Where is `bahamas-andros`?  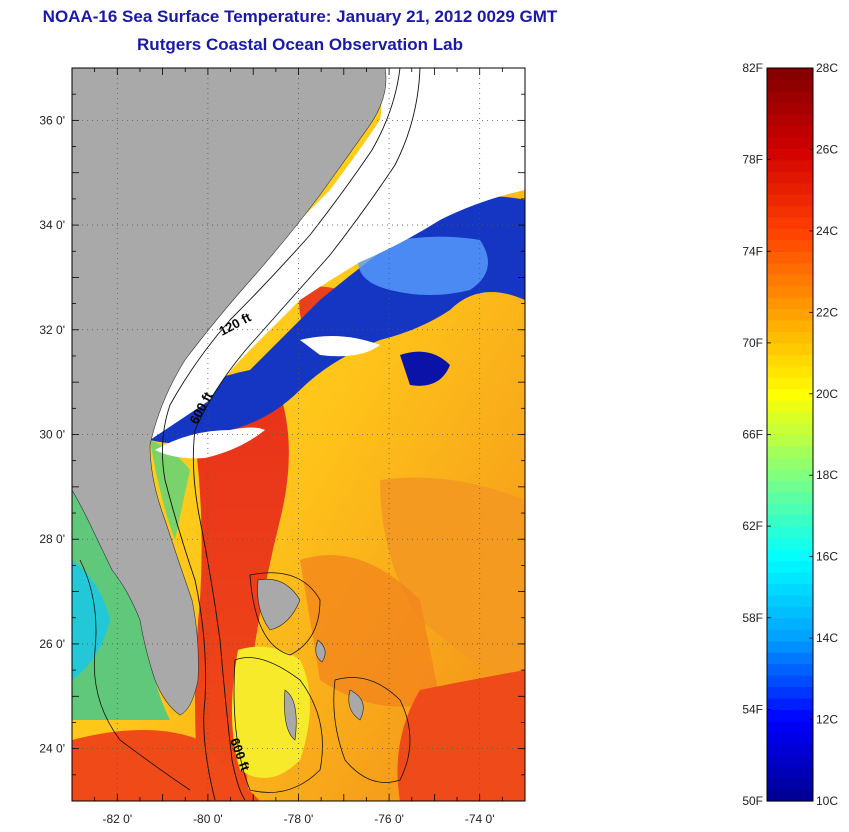 bahamas-andros is located at coordinates (290, 715).